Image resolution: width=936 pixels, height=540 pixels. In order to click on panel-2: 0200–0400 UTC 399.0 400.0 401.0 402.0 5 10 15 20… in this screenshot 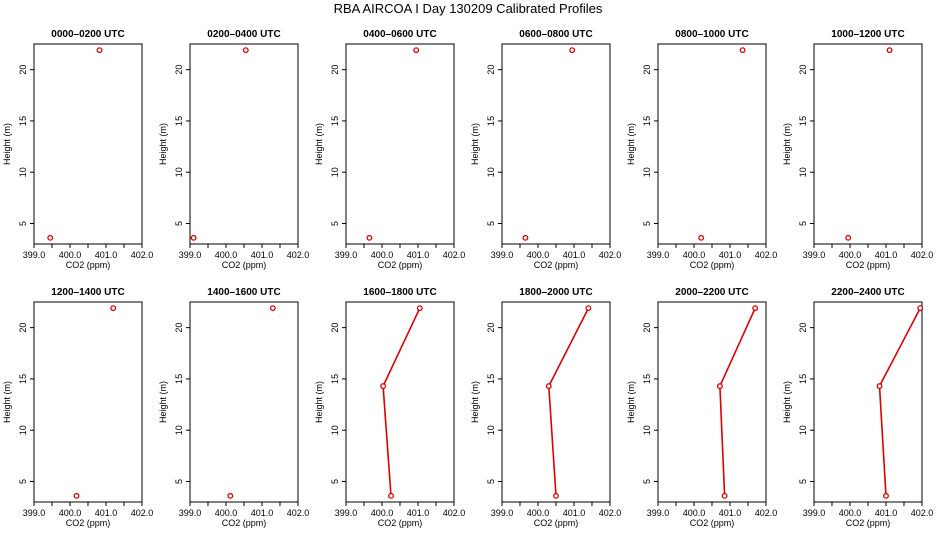, I will do `click(233, 149)`.